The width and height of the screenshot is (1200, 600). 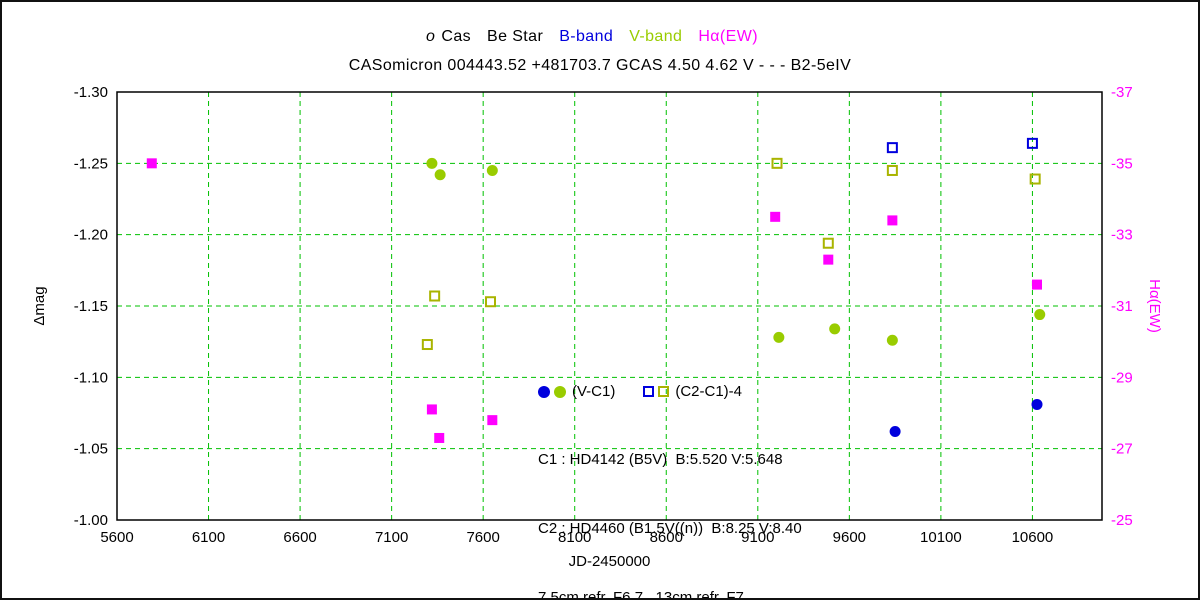 I want to click on legend-group: (C2-C1)-4, so click(x=692, y=391).